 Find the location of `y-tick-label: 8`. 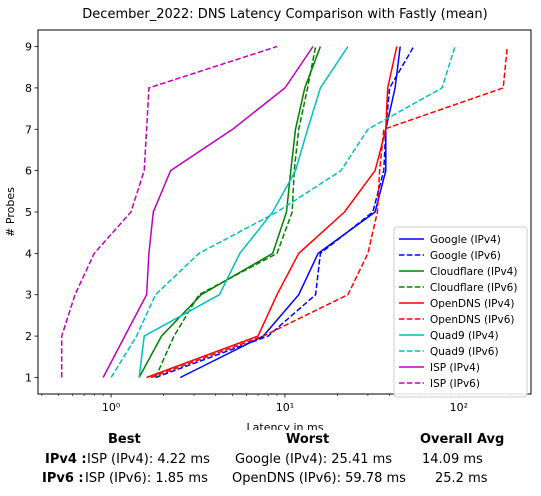

y-tick-label: 8 is located at coordinates (28, 88).